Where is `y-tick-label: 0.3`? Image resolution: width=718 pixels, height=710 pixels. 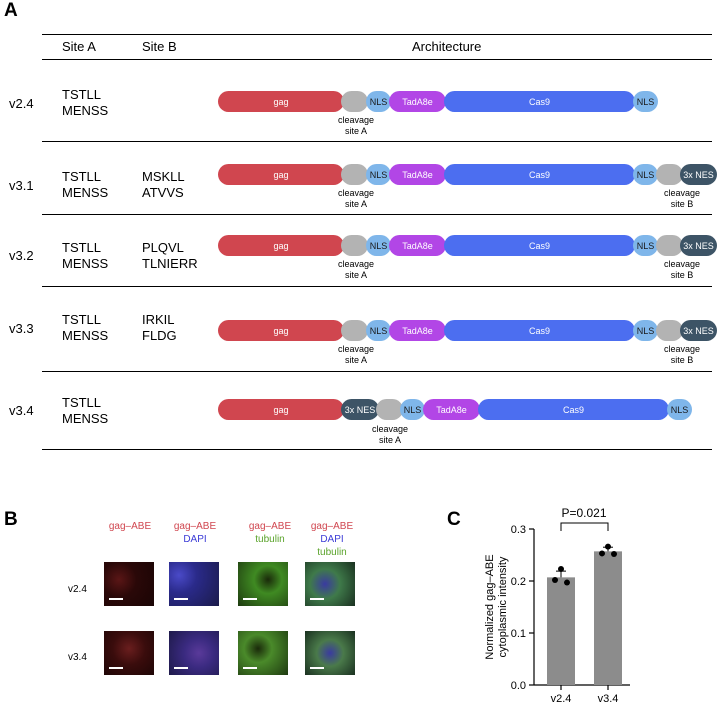 y-tick-label: 0.3 is located at coordinates (518, 530).